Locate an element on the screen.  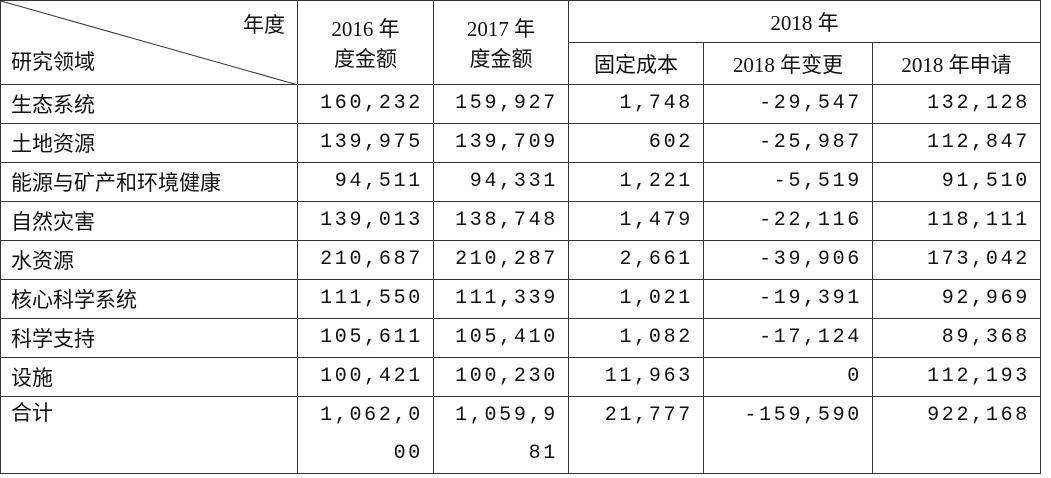
cell-value: 138,748 is located at coordinates (501, 221).